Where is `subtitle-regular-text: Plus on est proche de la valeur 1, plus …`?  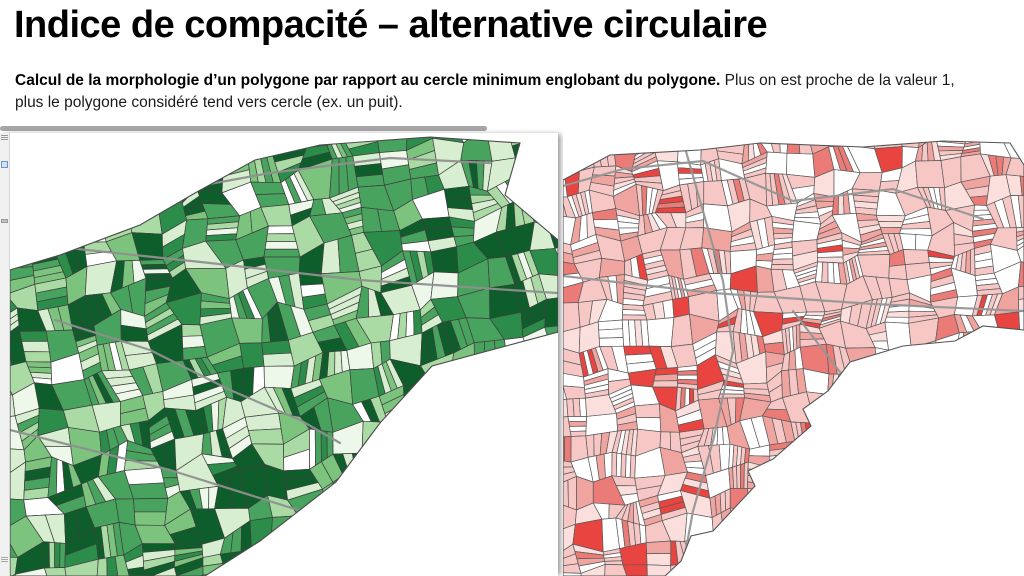
subtitle-regular-text: Plus on est proche de la valeur 1, plus … is located at coordinates (485, 92).